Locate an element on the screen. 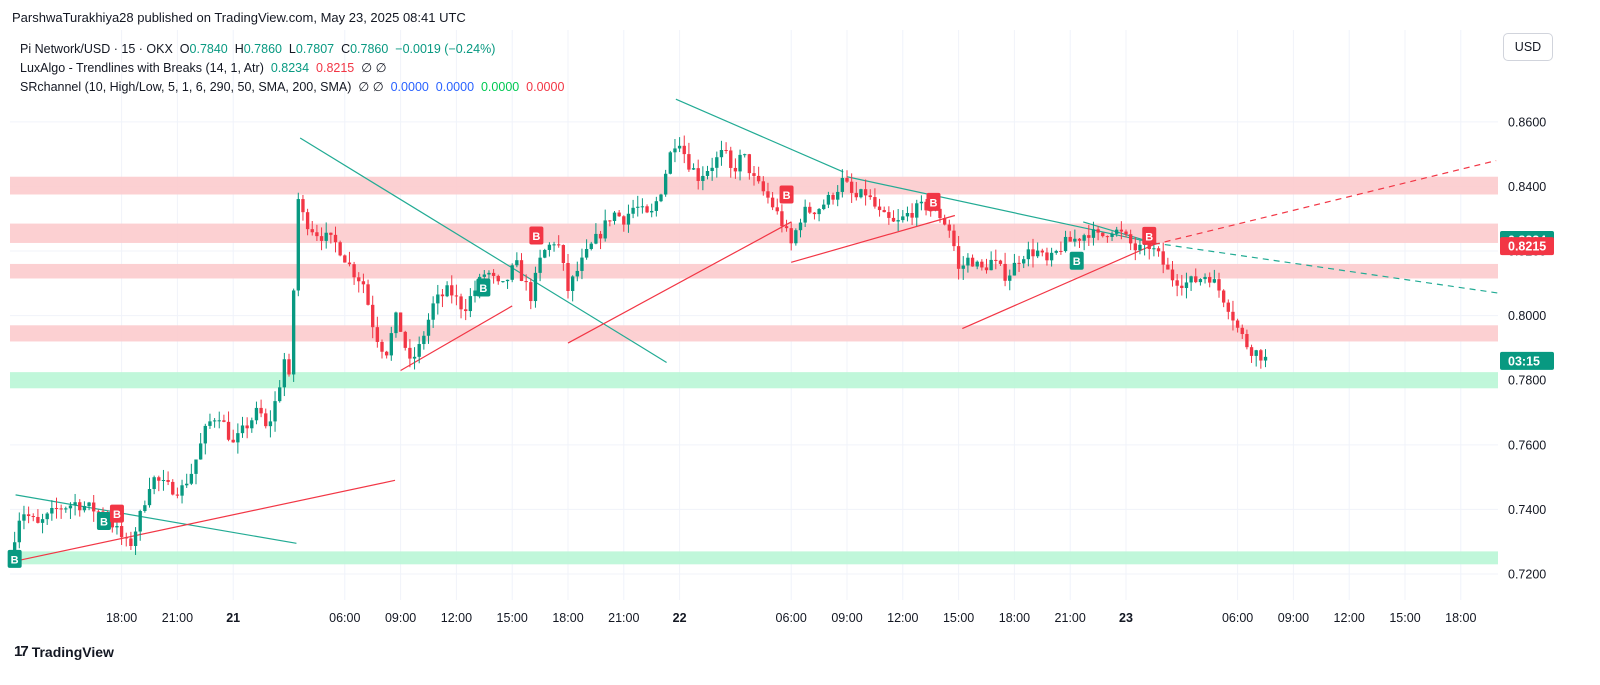 The image size is (1600, 685). legend-o-value: 0.7840 is located at coordinates (208, 49).